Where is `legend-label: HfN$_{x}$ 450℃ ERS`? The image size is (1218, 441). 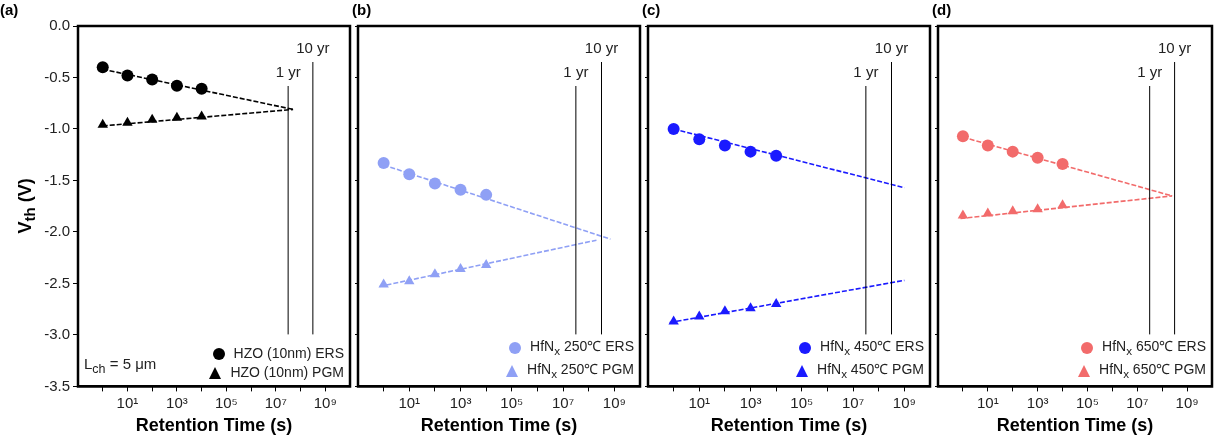 legend-label: HfN$_{x}$ 450℃ ERS is located at coordinates (872, 347).